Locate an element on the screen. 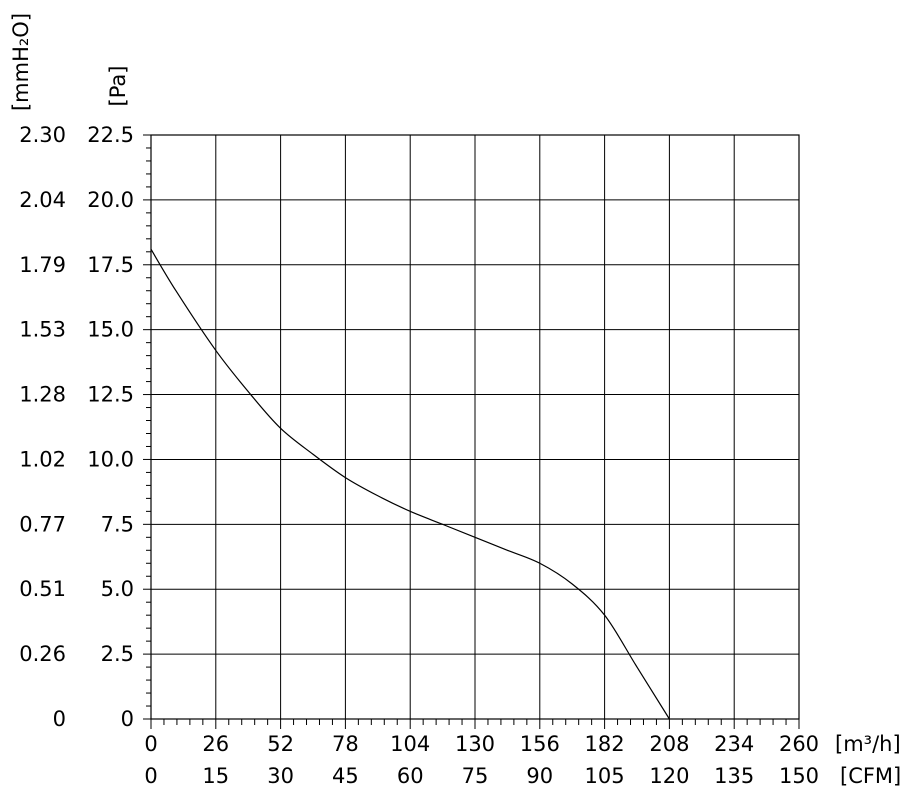  y-tick-label-pa: 20.0 is located at coordinates (110, 200).